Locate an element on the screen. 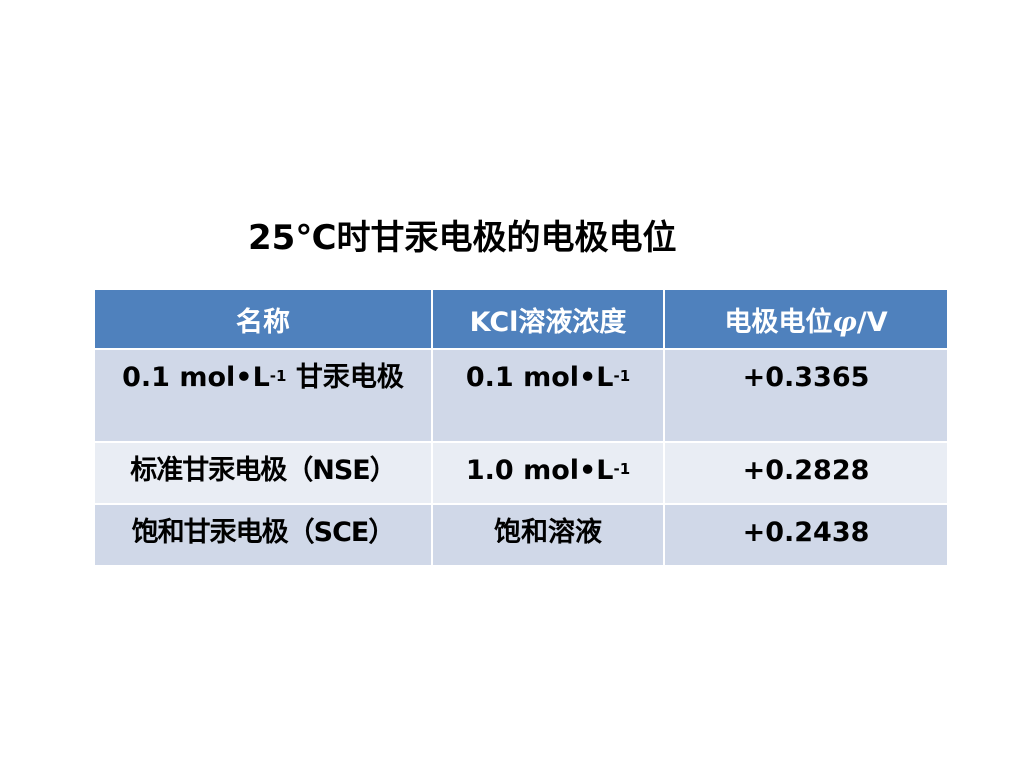 The width and height of the screenshot is (1024, 768). cell-name-sup: -1 is located at coordinates (278, 376).